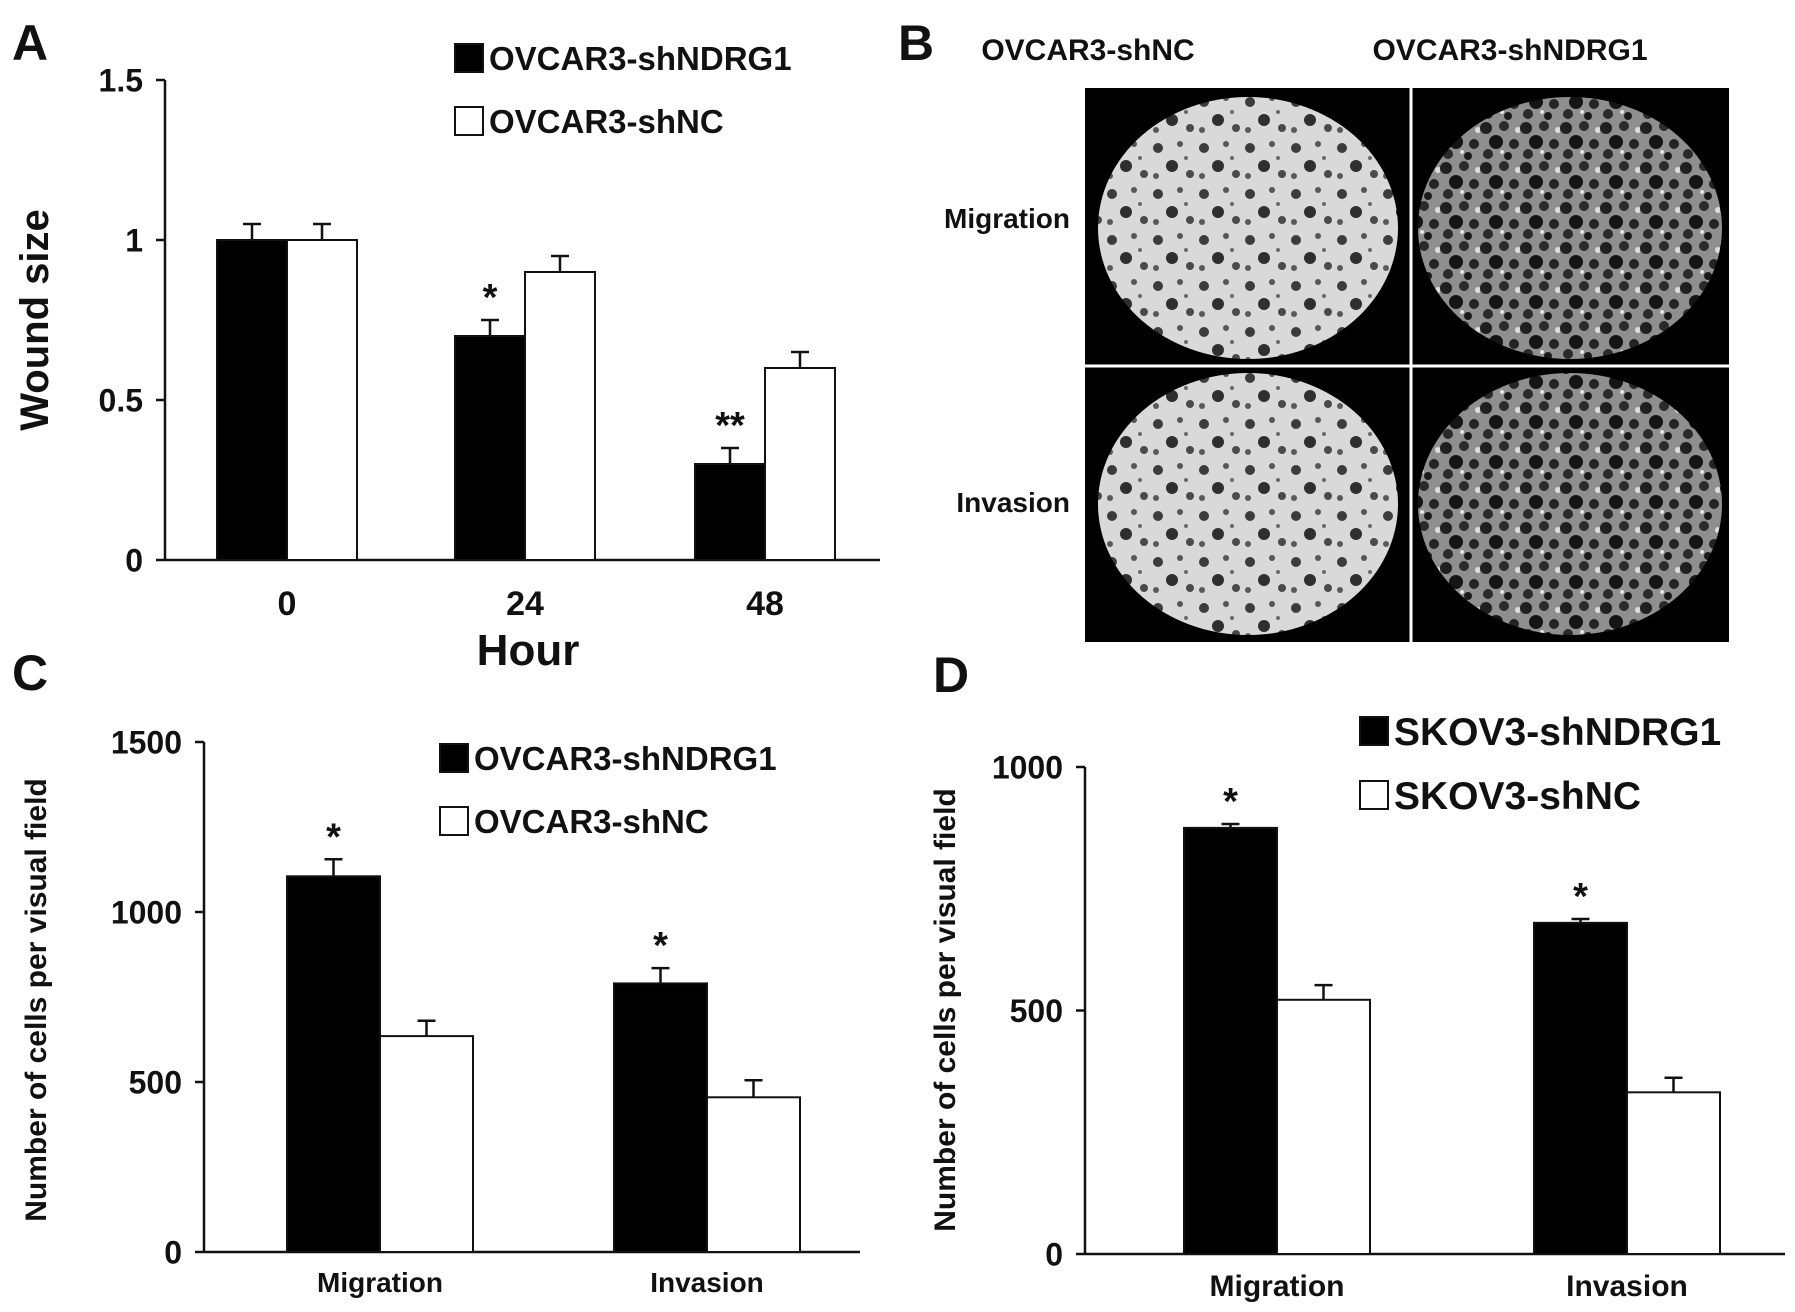 The width and height of the screenshot is (1795, 1312). What do you see at coordinates (1248, 228) in the screenshot?
I see `micrograph-migration-shnc` at bounding box center [1248, 228].